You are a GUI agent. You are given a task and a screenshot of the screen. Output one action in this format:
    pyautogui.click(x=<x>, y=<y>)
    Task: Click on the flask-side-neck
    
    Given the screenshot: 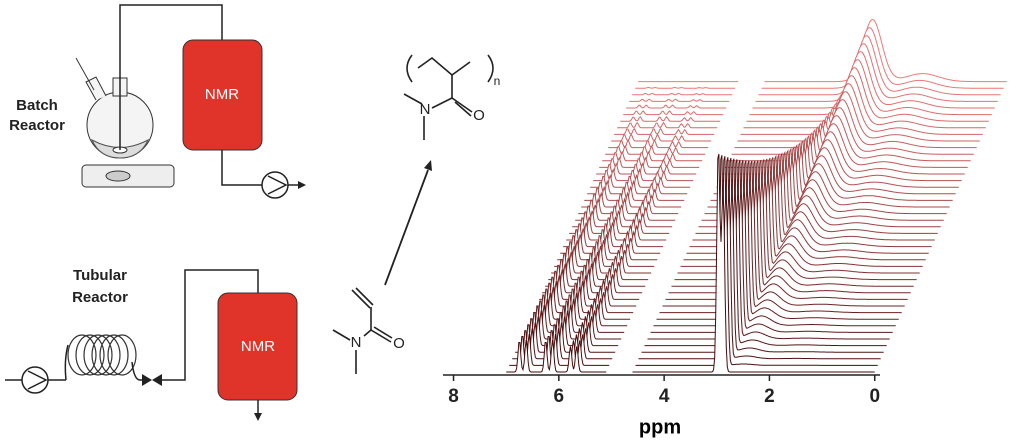 What is the action you would take?
    pyautogui.click(x=96, y=88)
    